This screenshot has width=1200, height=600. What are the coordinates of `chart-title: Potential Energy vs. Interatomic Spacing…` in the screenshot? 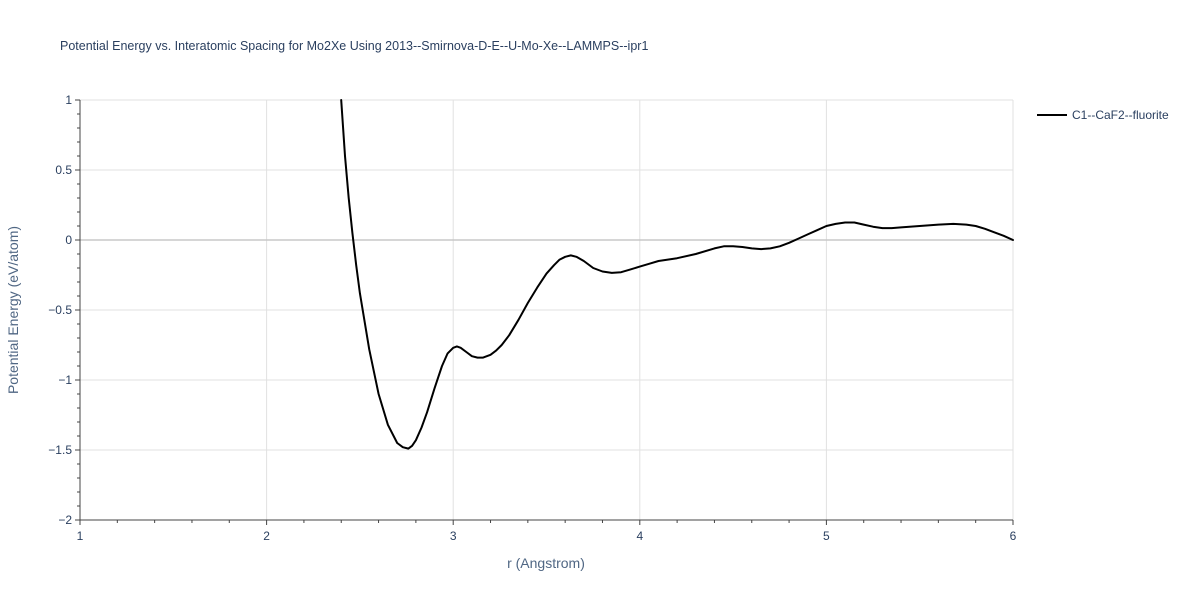 It's located at (354, 46).